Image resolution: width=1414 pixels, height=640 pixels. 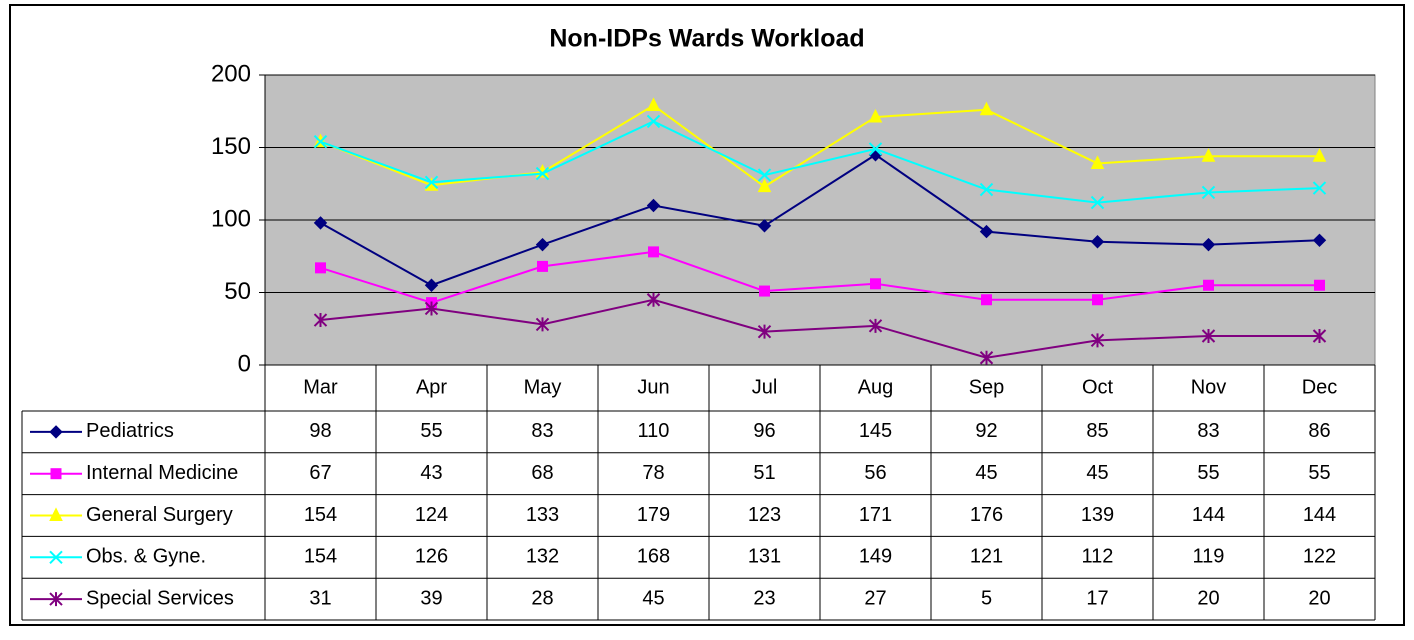 What do you see at coordinates (1319, 431) in the screenshot?
I see `table-value: 86` at bounding box center [1319, 431].